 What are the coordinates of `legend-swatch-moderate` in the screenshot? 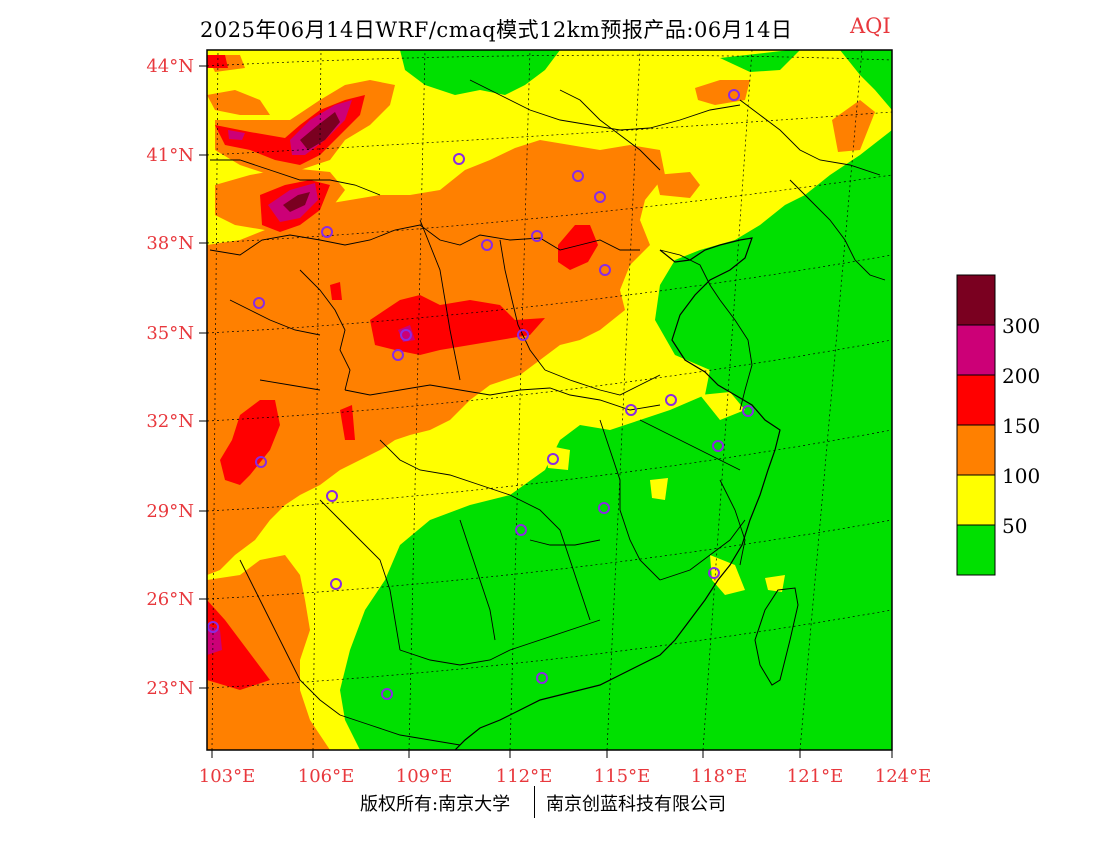 It's located at (976, 500).